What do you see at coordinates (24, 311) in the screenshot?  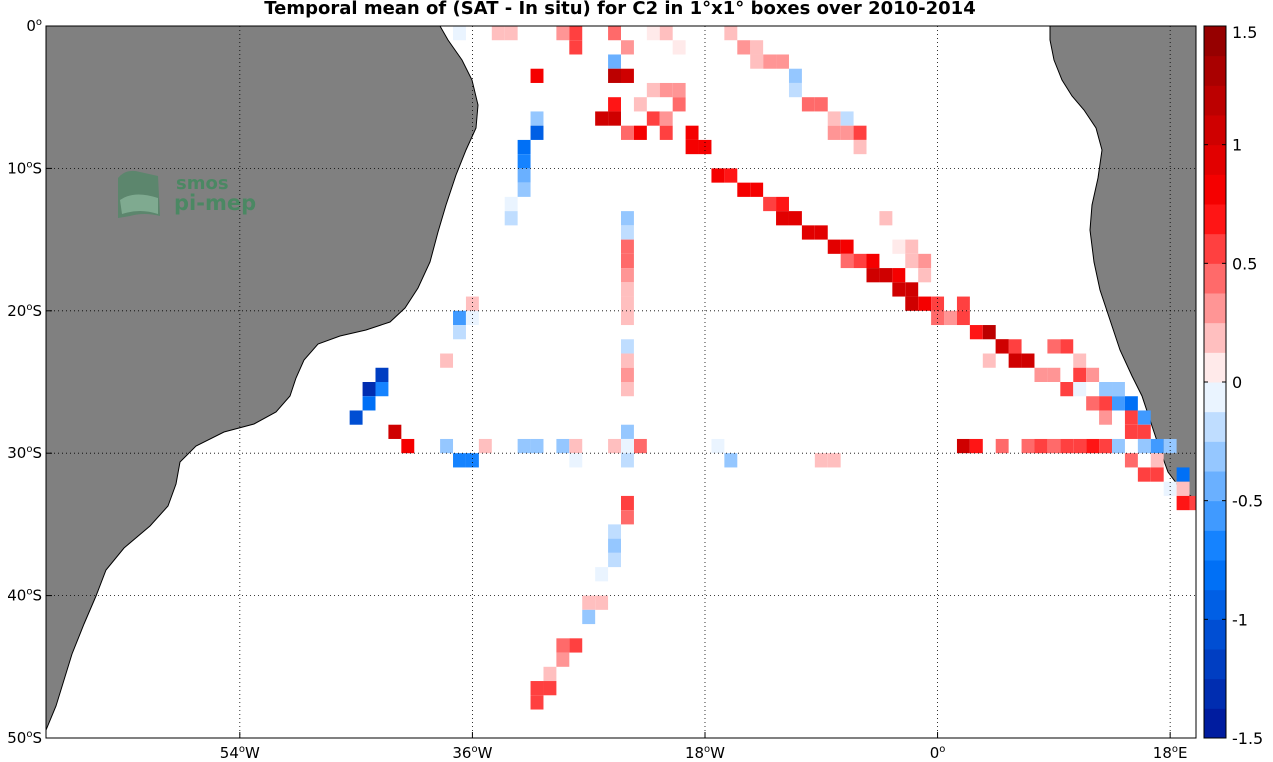 I see `lat-tick-label: 20oS` at bounding box center [24, 311].